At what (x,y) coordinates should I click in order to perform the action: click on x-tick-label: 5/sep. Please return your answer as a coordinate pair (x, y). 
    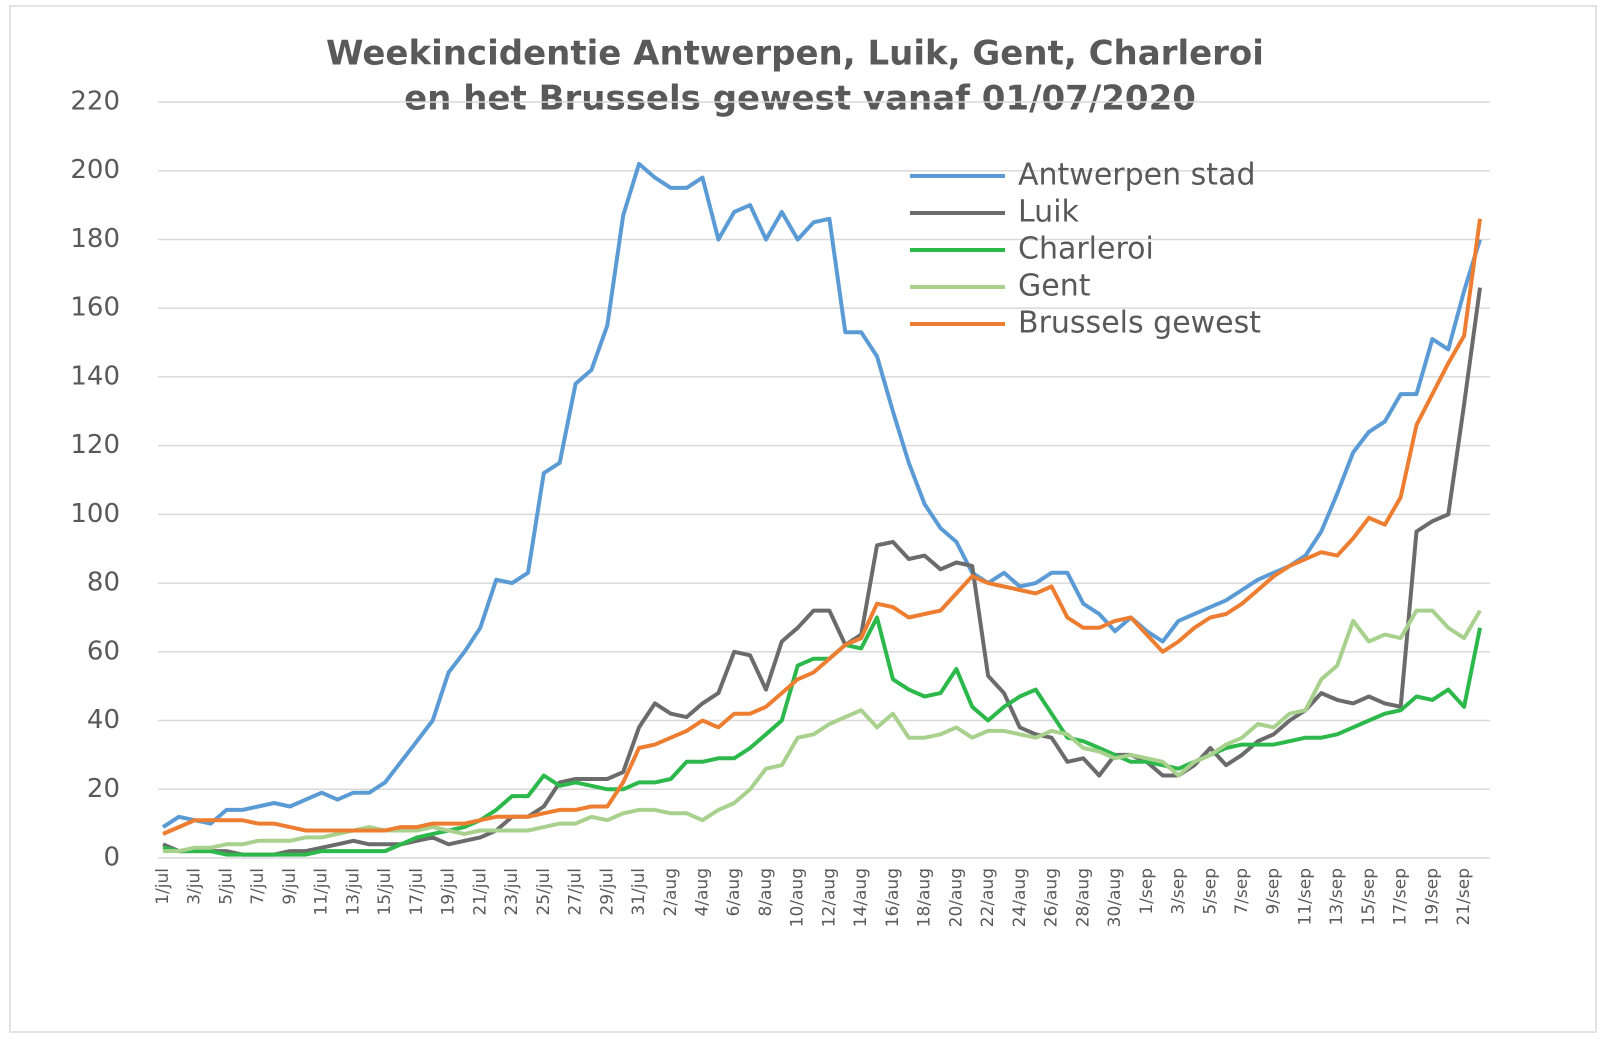
    Looking at the image, I should click on (1210, 891).